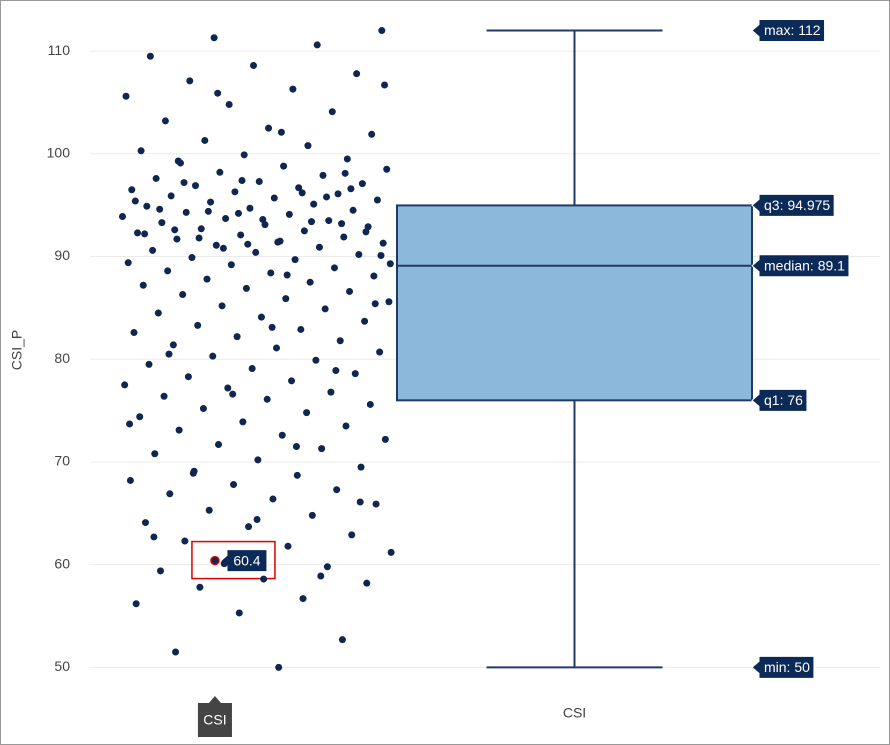 The height and width of the screenshot is (745, 890). What do you see at coordinates (214, 720) in the screenshot?
I see `axis-hover-label: CSI` at bounding box center [214, 720].